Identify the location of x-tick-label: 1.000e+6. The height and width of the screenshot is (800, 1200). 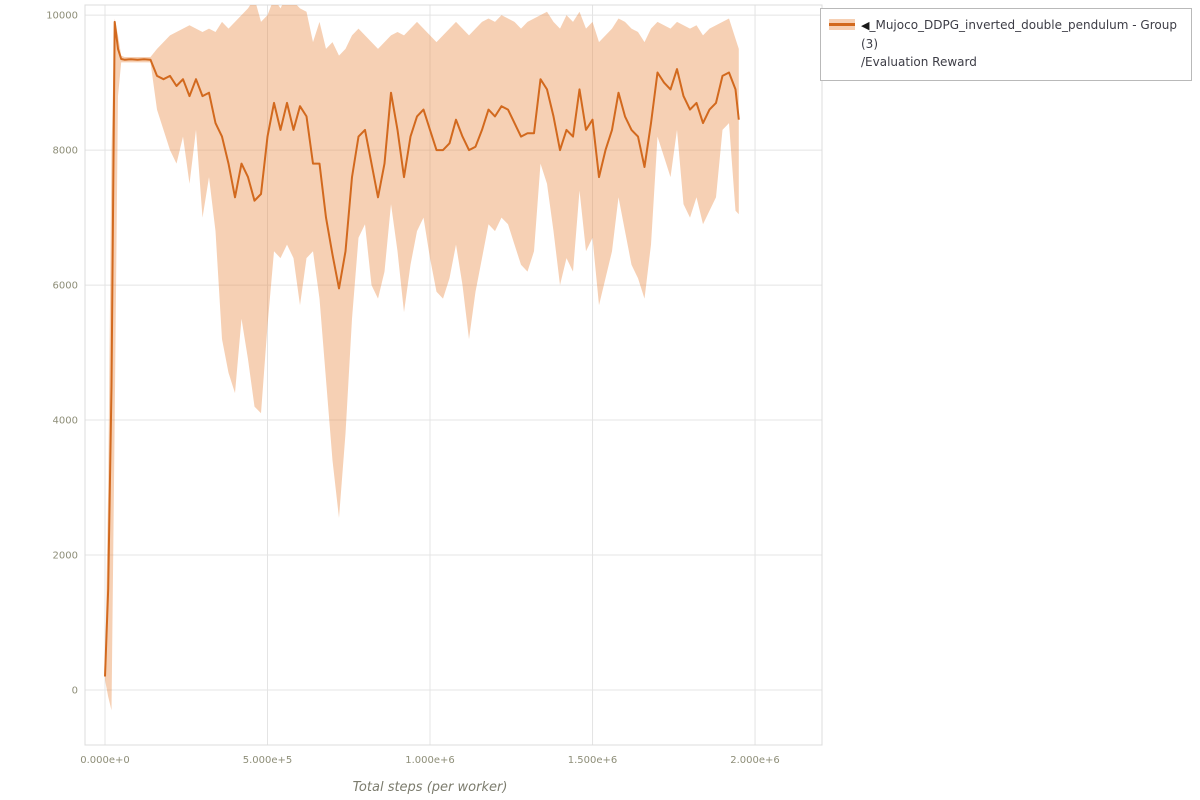
(430, 760).